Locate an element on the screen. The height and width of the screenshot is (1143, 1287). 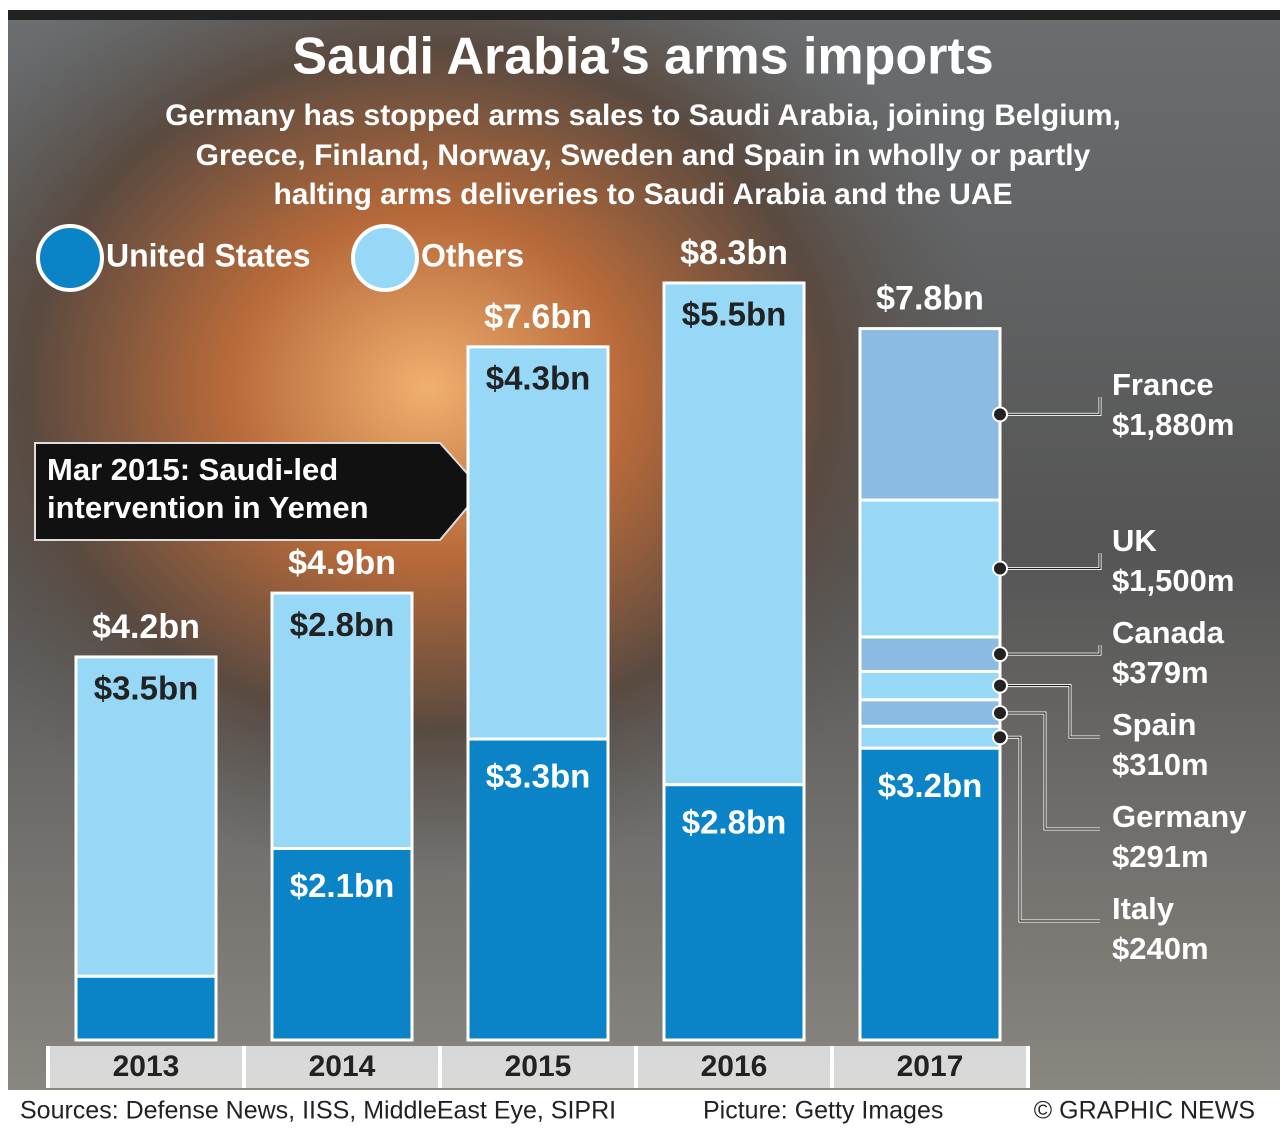
value-label: $5.5bn is located at coordinates (734, 314).